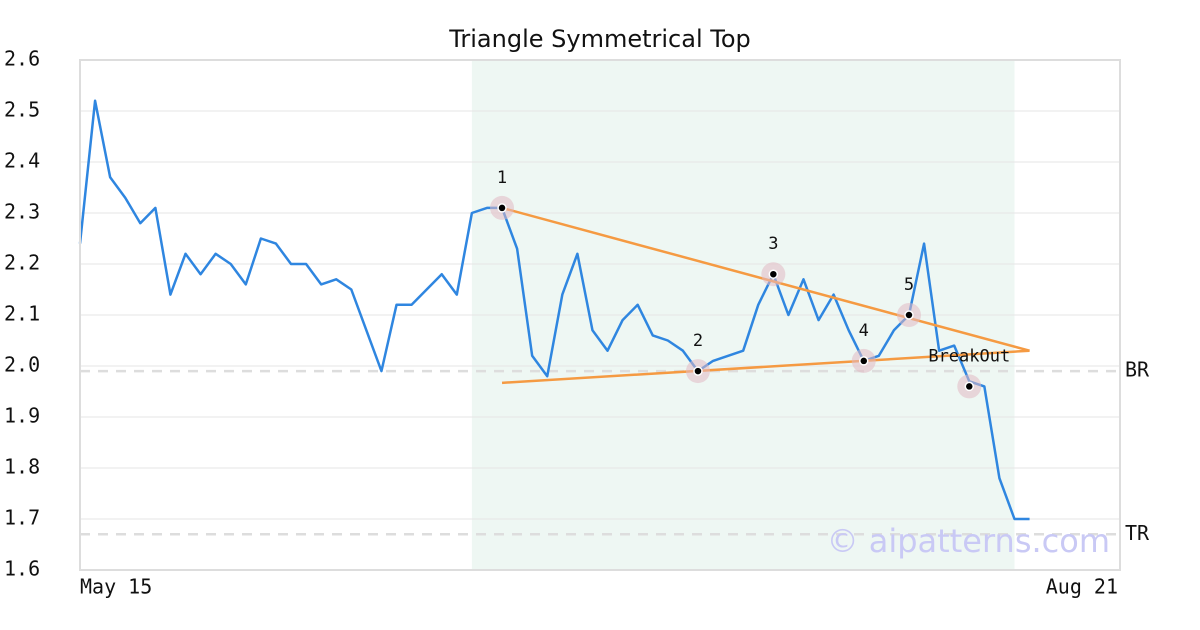  What do you see at coordinates (1137, 533) in the screenshot?
I see `level-label: TR` at bounding box center [1137, 533].